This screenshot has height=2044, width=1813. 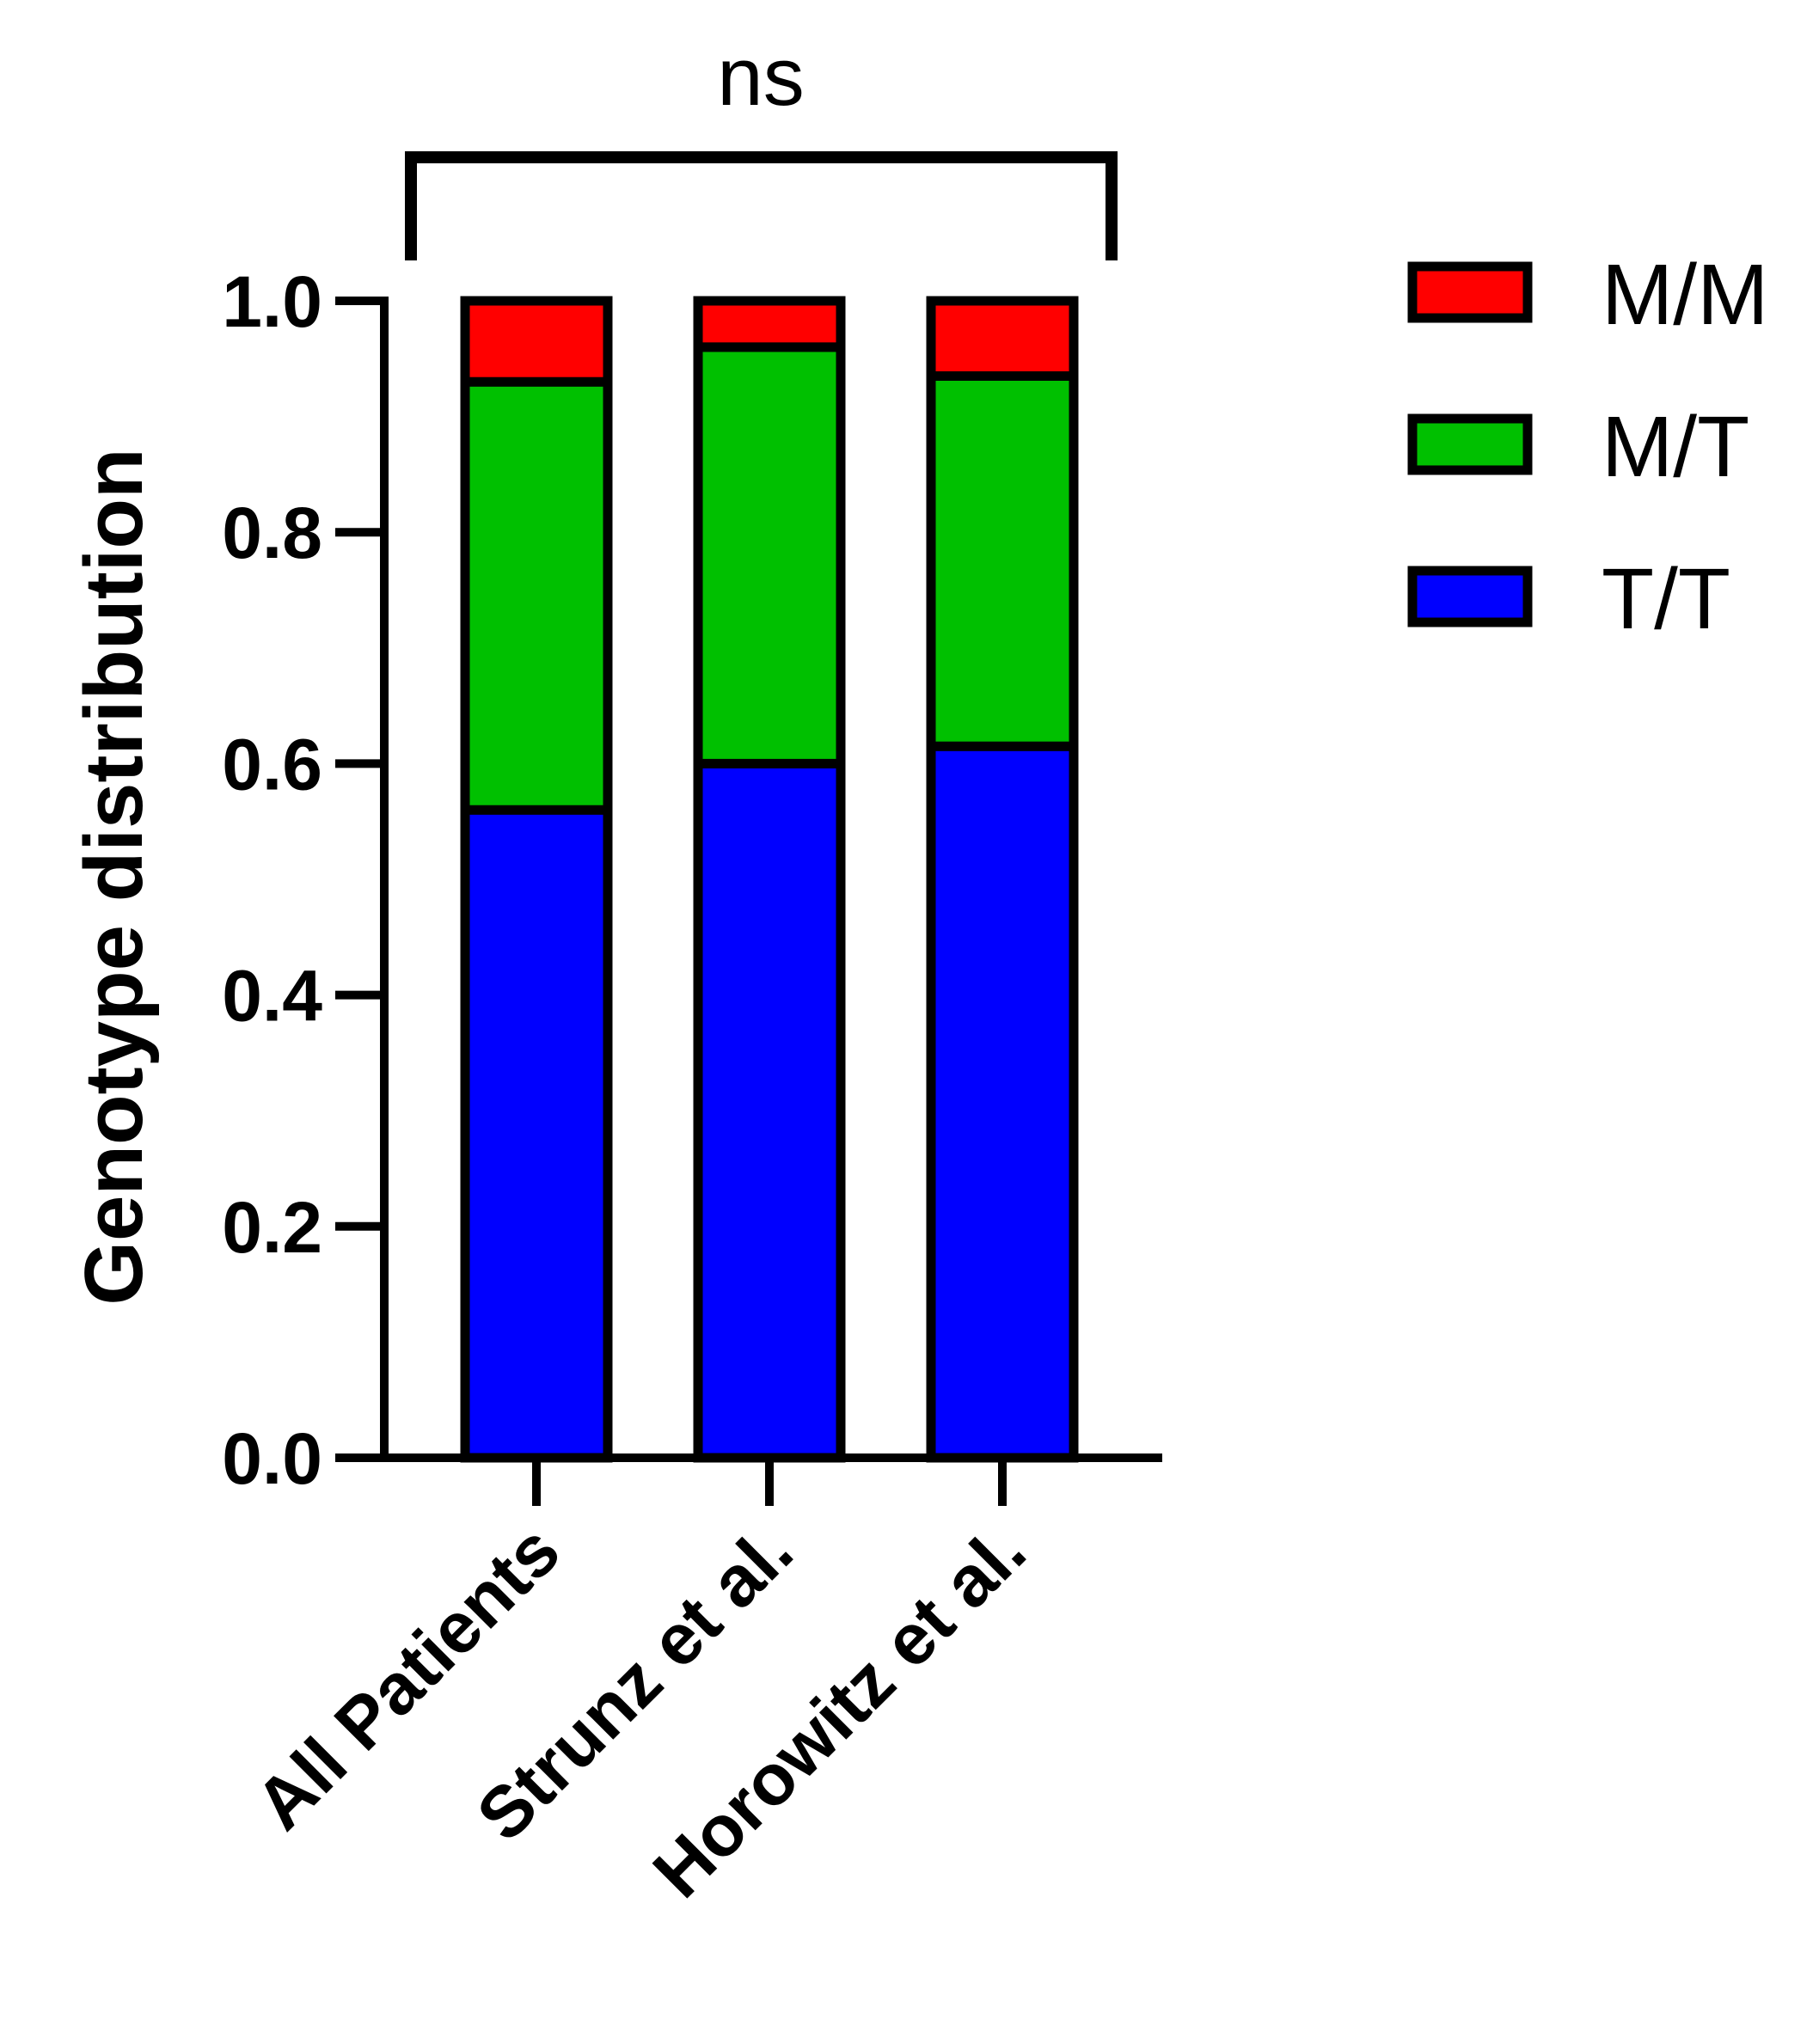 What do you see at coordinates (1470, 444) in the screenshot?
I see `legend-swatch-m-t` at bounding box center [1470, 444].